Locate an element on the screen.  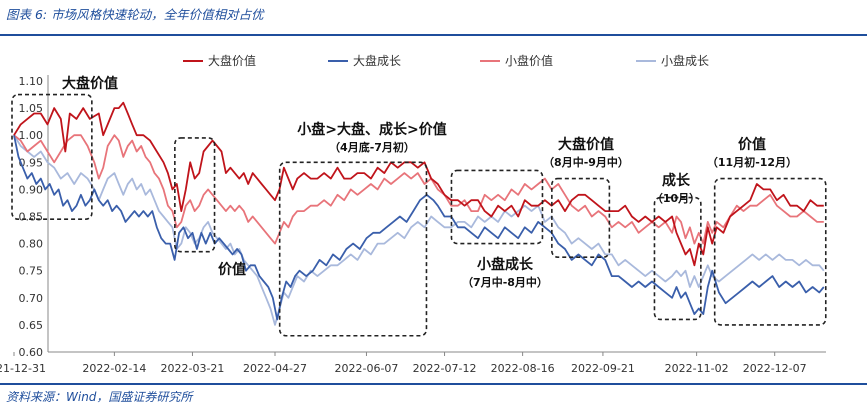
y-tick-label: 1.05 is located at coordinates (31, 108).